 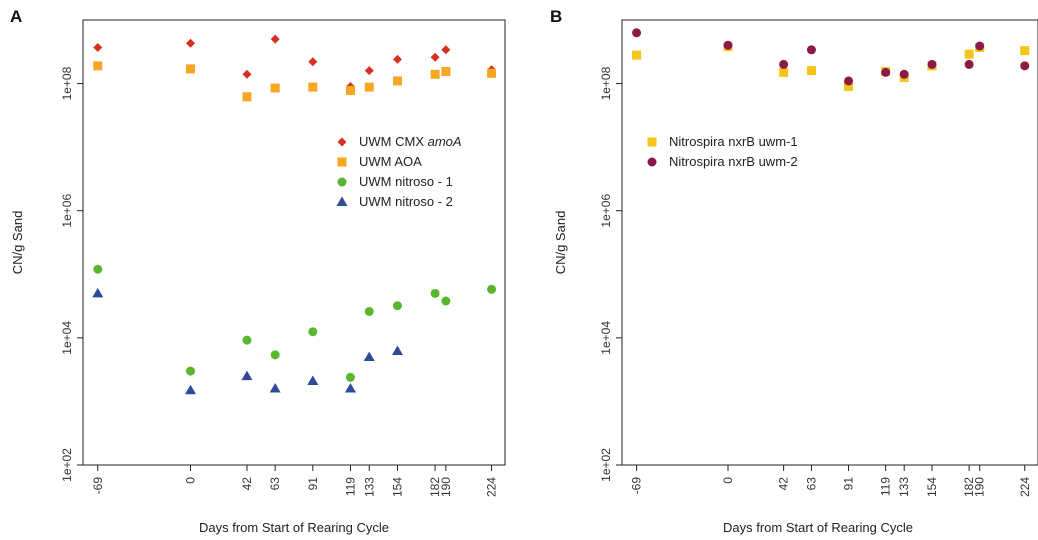 What do you see at coordinates (410, 141) in the screenshot?
I see `panel-a-legend-label: UWM CMX amoA` at bounding box center [410, 141].